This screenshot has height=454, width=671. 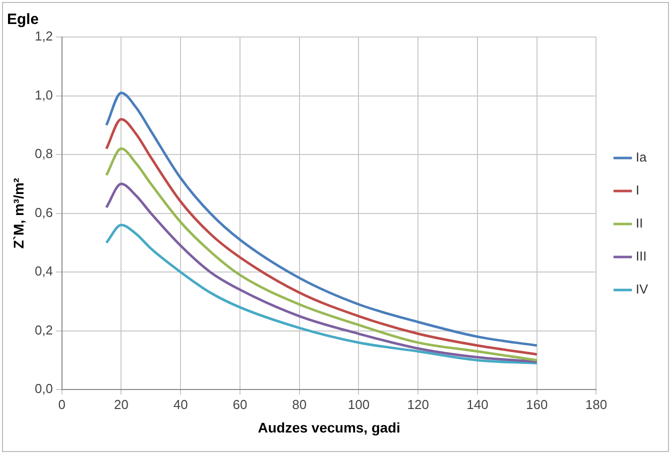 What do you see at coordinates (43, 212) in the screenshot?
I see `y-tick-label: 0,6` at bounding box center [43, 212].